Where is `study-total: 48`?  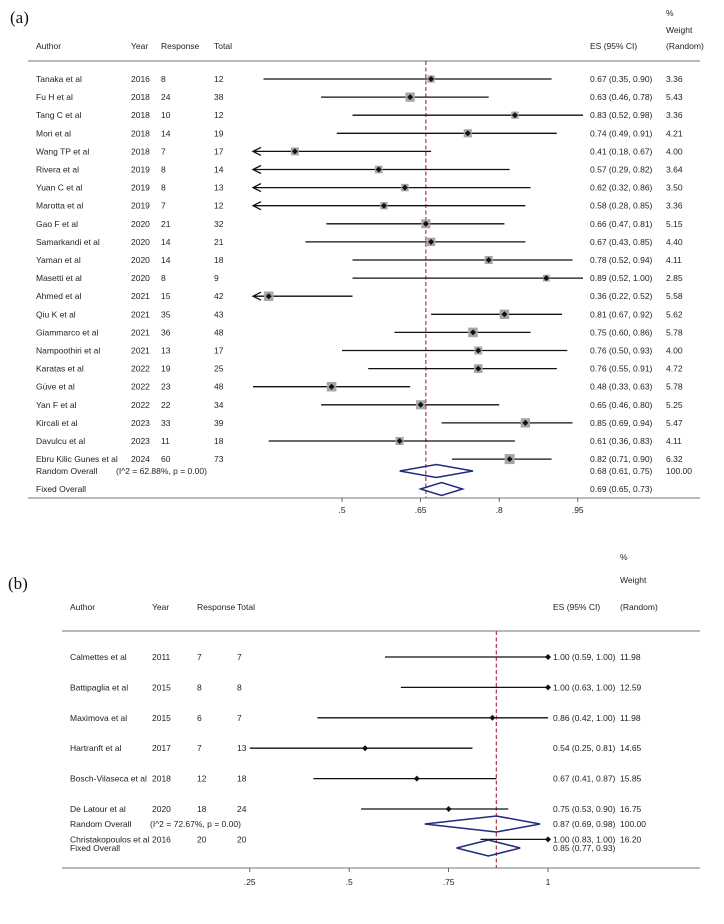
study-total: 48 is located at coordinates (219, 332).